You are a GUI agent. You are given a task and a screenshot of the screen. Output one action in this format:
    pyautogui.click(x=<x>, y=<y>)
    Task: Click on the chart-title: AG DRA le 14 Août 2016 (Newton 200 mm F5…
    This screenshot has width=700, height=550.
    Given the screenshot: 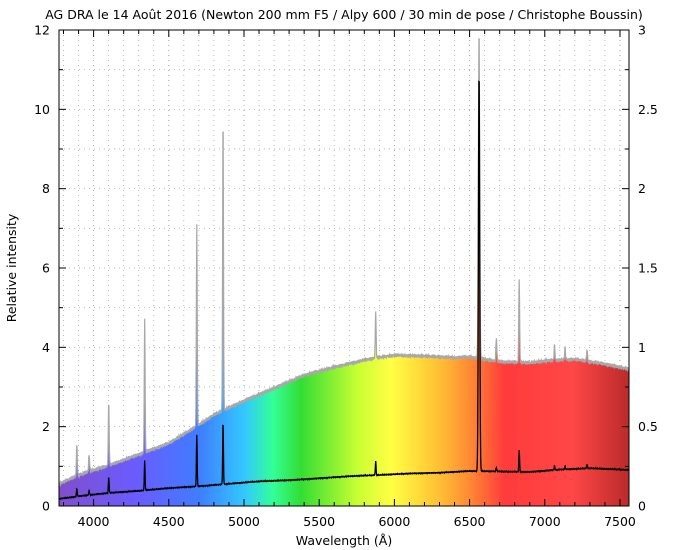 What is the action you would take?
    pyautogui.click(x=344, y=14)
    